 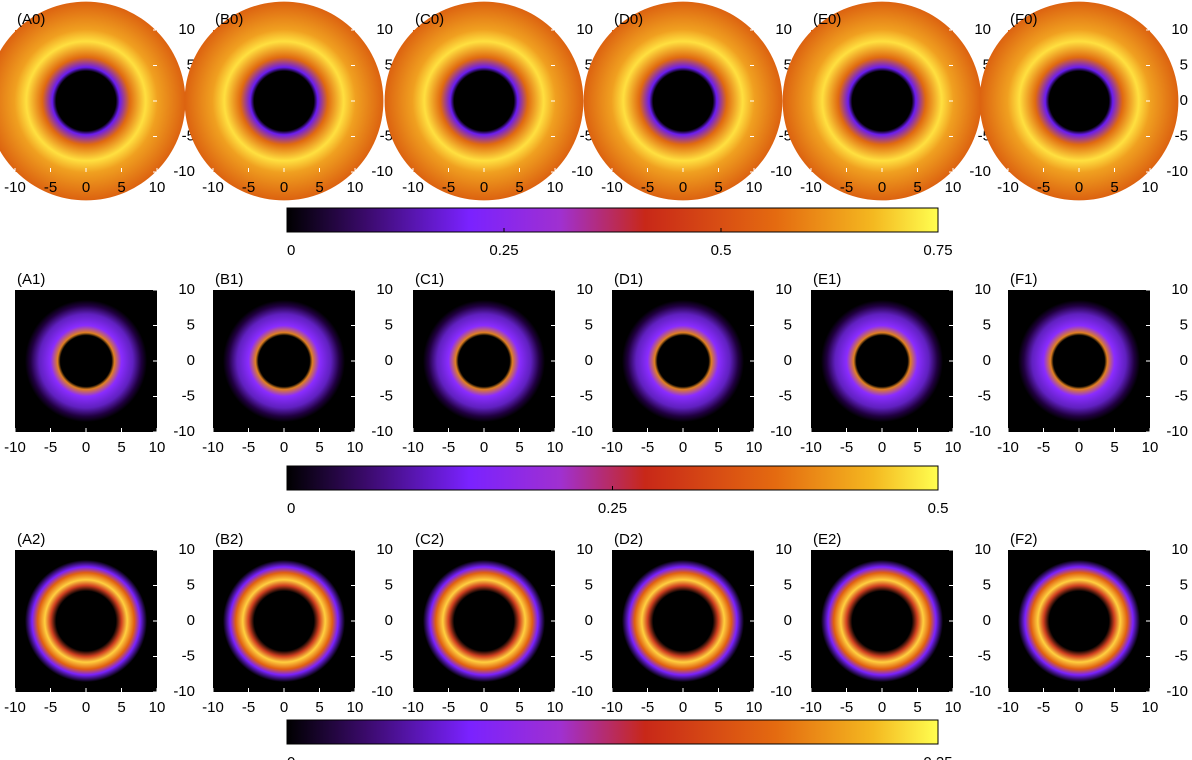 What do you see at coordinates (937, 250) in the screenshot?
I see `colorbar-tick-label: 0.75` at bounding box center [937, 250].